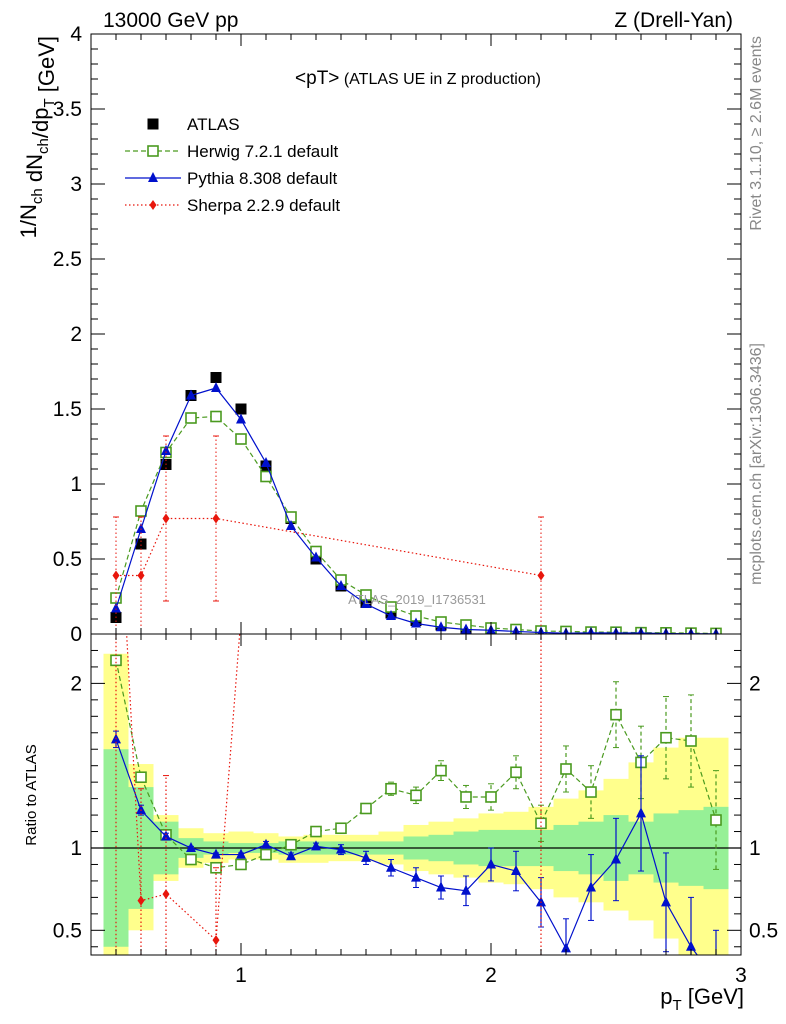 Image resolution: width=786 pixels, height=1024 pixels. I want to click on legend-label: Pythia 8.308 default, so click(262, 178).